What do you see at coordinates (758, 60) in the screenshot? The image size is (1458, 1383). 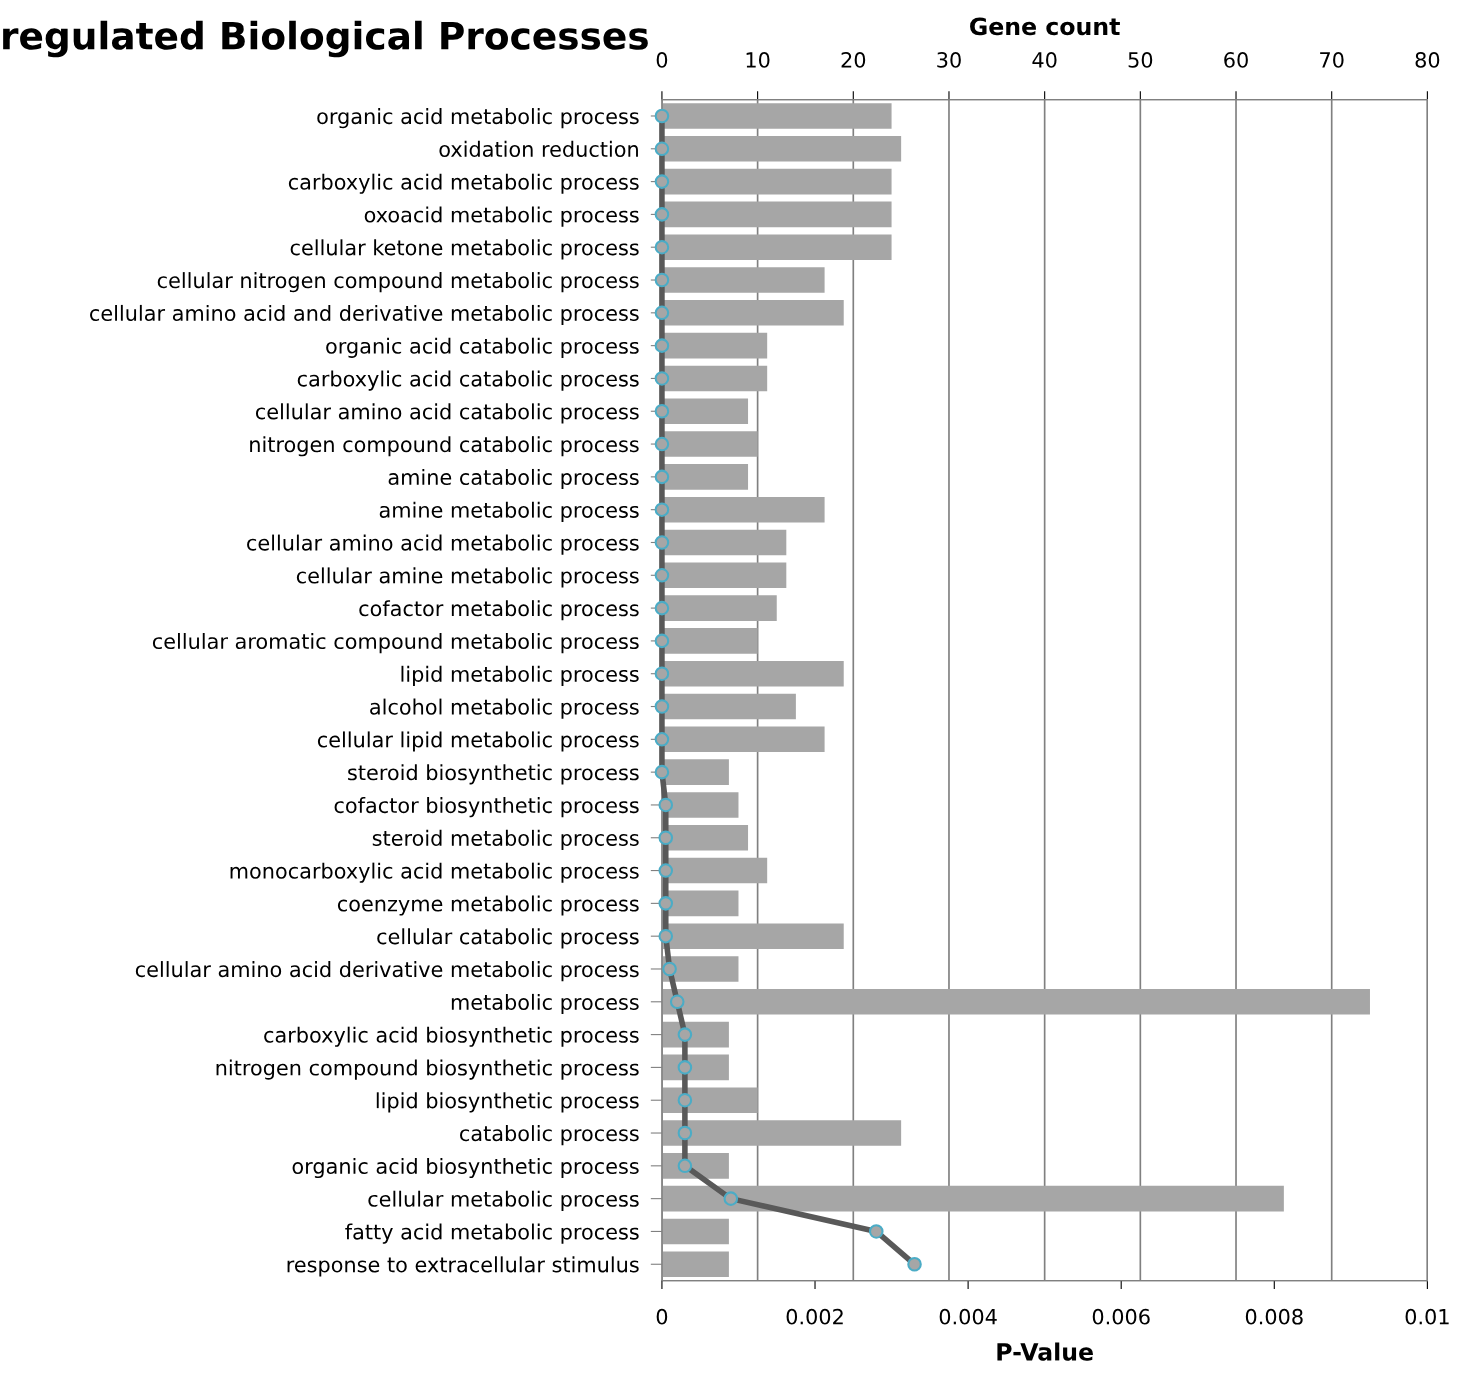 I see `x2-tick-label: 10` at bounding box center [758, 60].